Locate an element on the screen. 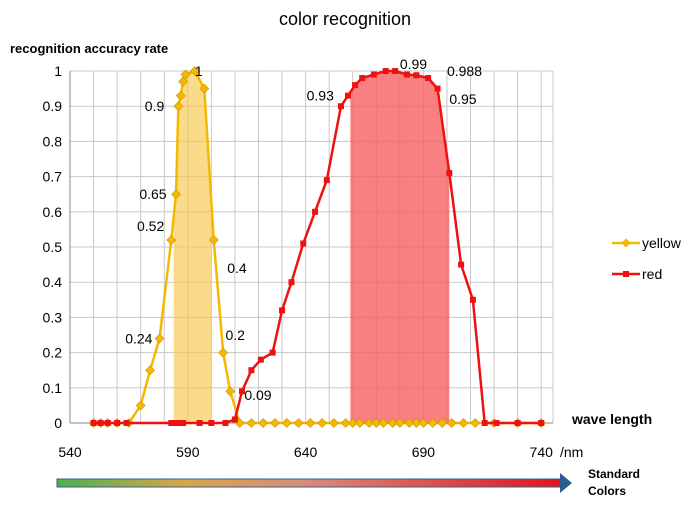 This screenshot has width=700, height=517. legend-label-red: red is located at coordinates (652, 274).